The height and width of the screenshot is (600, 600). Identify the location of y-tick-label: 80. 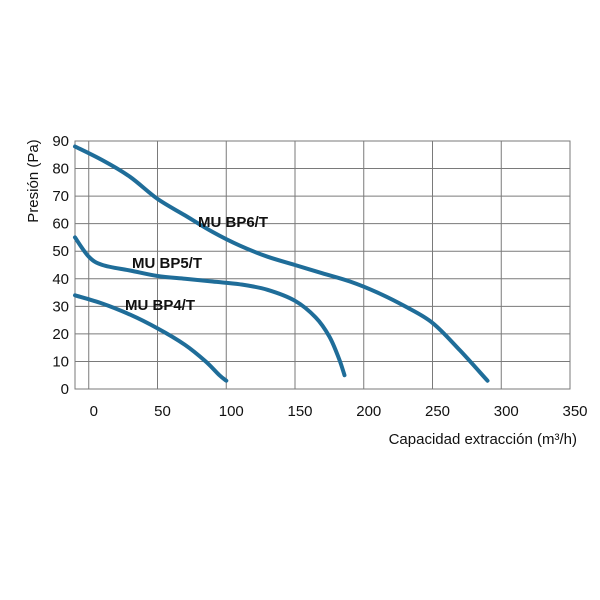
(60, 169).